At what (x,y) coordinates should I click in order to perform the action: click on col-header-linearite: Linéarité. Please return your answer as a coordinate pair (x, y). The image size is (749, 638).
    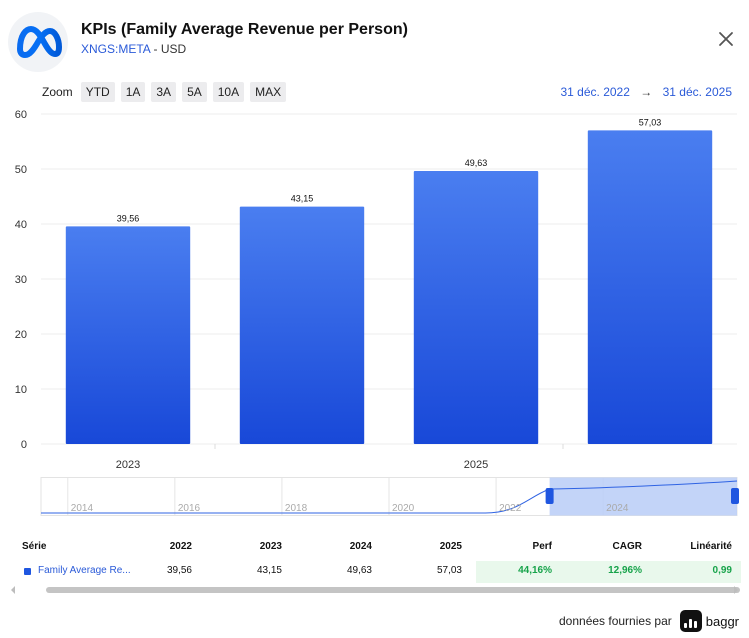
    Looking at the image, I should click on (711, 546).